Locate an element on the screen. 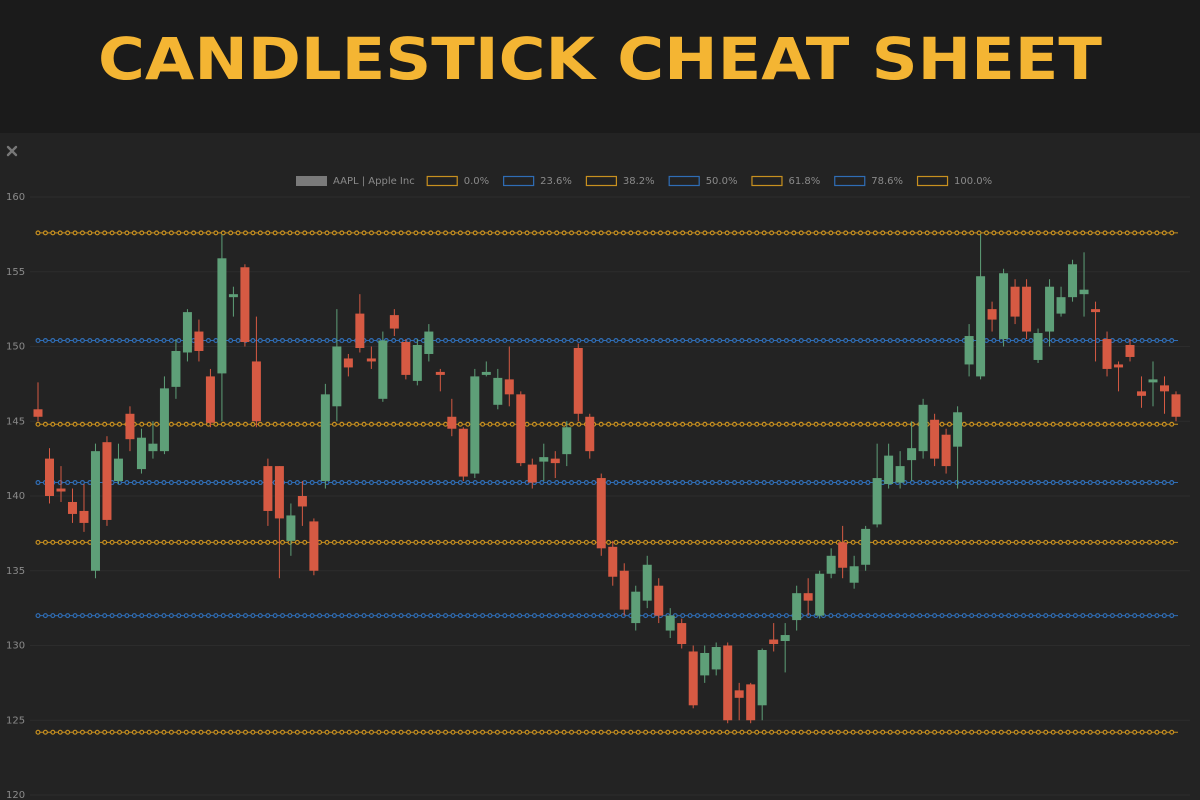 This screenshot has width=1200, height=800. legend-label: 0.0% is located at coordinates (476, 181).